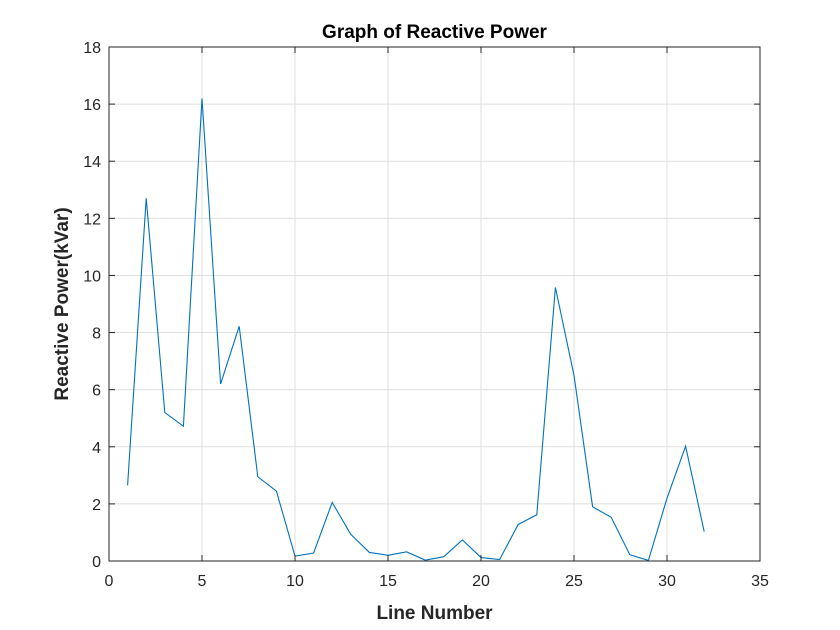 The image size is (840, 630). I want to click on y-axis-label: Reactive Power(kVar), so click(62, 303).